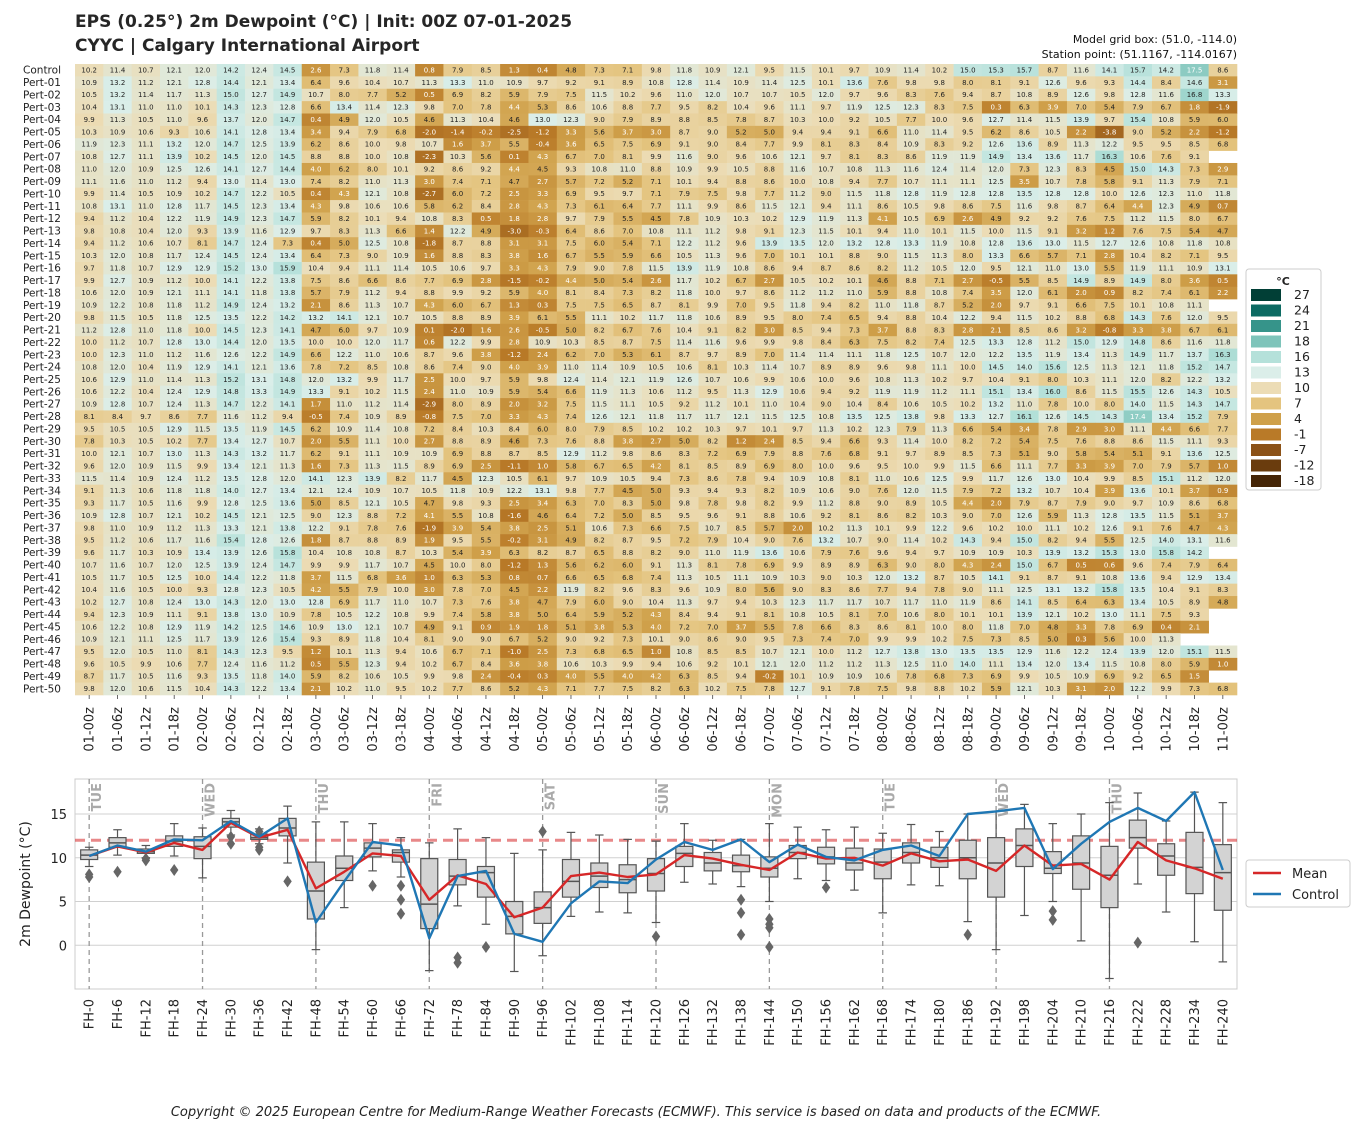 Image resolution: width=1366 pixels, height=1136 pixels. Describe the element at coordinates (939, 590) in the screenshot. I see `heatmap-cell-label: 7.8` at that location.